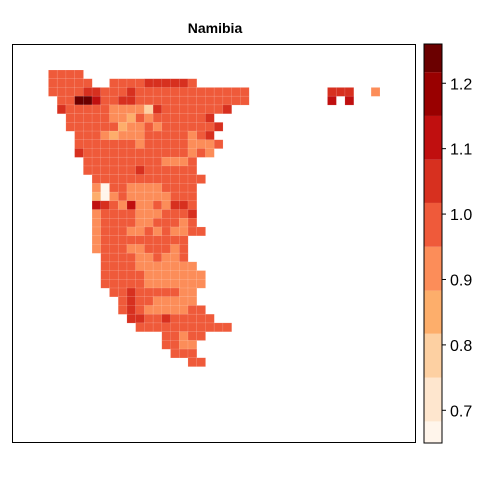  I want to click on legend-tick-label: 0.8, so click(461, 346).